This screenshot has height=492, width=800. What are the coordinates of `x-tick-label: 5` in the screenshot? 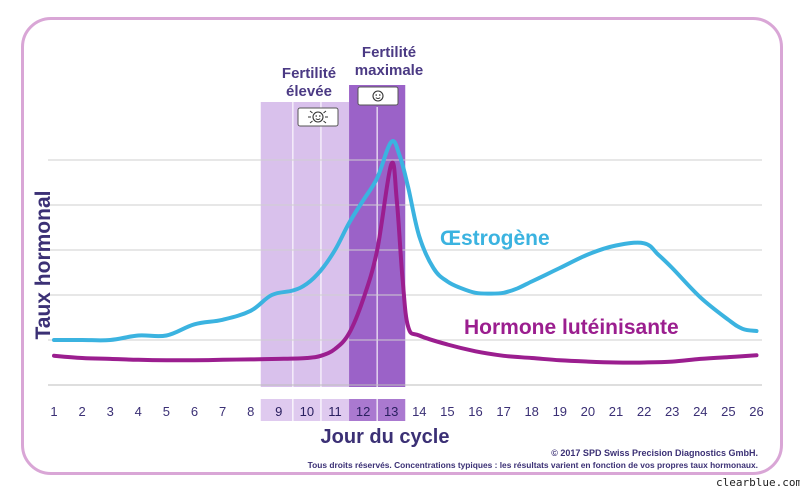 It's located at (166, 411).